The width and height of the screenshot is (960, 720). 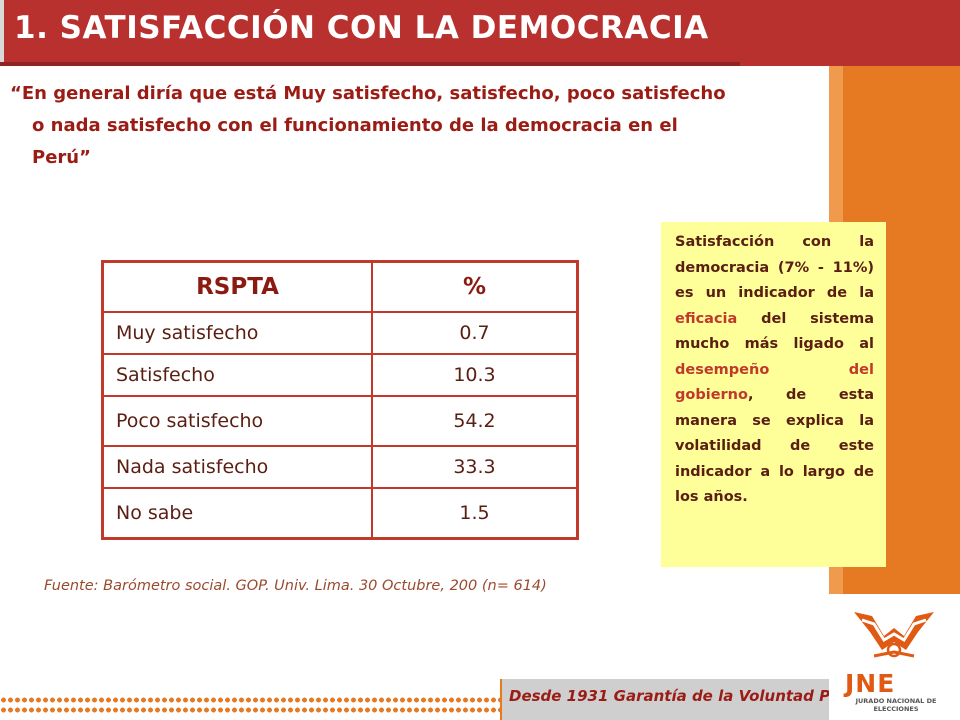 I want to click on jne-emblem-icon, so click(x=894, y=635).